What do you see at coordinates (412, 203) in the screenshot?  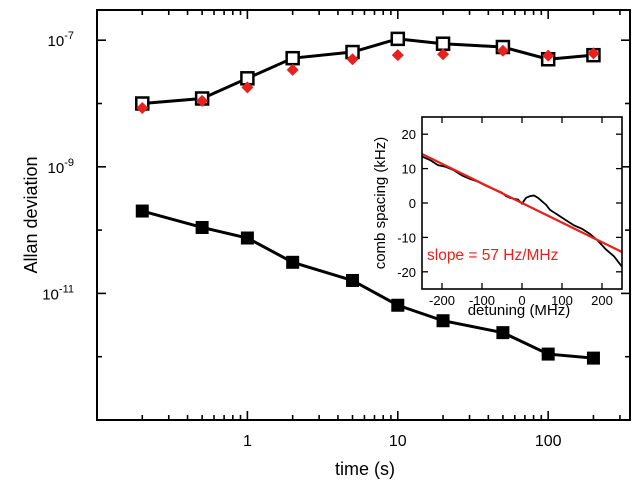 I see `inset-y-tick-label: 0` at bounding box center [412, 203].